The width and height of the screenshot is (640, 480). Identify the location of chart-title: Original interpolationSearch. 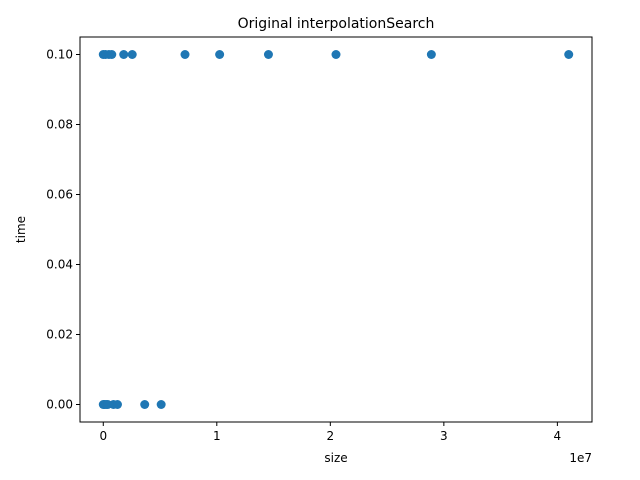
(336, 24).